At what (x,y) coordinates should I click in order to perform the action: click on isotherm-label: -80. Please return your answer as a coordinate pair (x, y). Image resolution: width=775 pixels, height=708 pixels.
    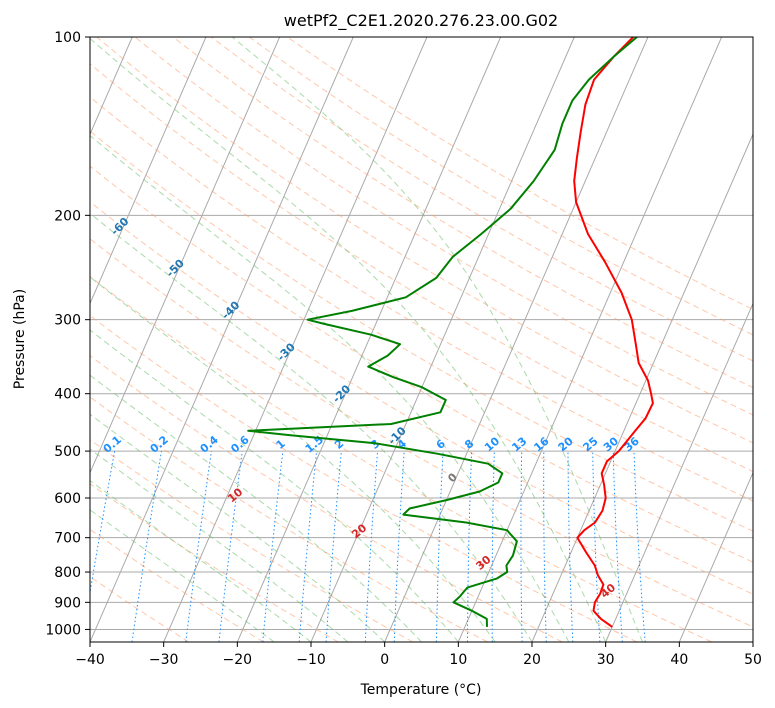
    Looking at the image, I should click on (10, 142).